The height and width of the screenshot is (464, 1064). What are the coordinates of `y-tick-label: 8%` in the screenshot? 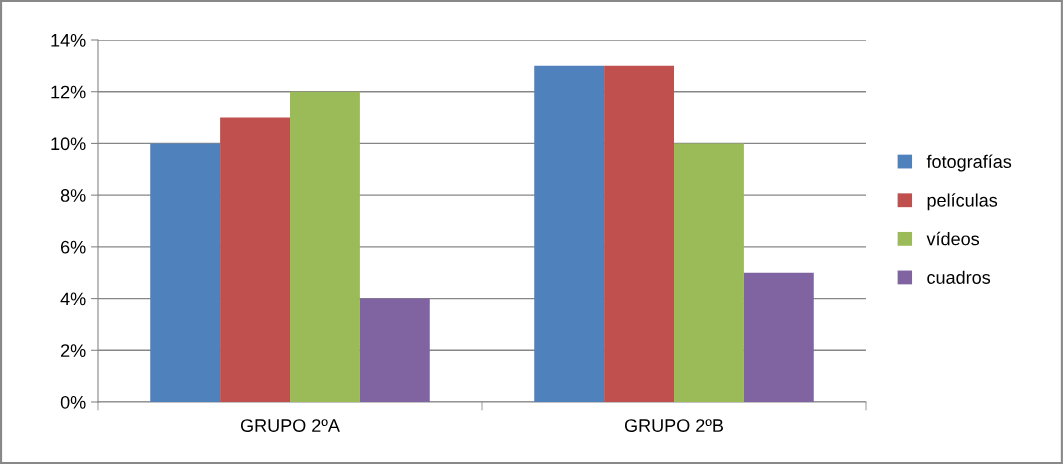 It's located at (73, 195).